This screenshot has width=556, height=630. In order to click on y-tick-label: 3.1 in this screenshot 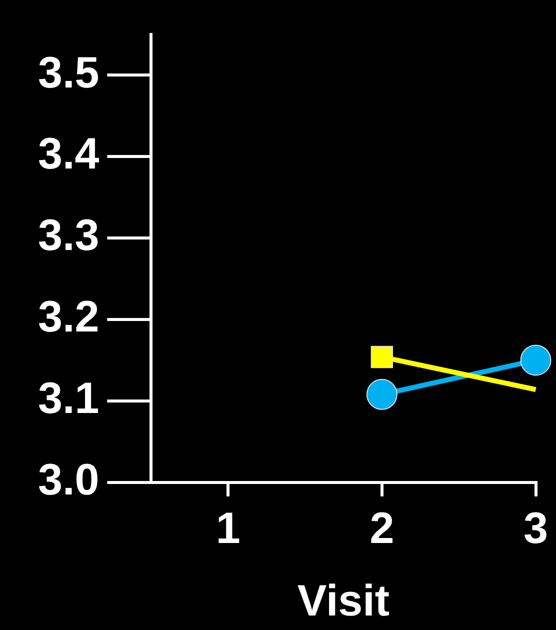, I will do `click(69, 399)`.